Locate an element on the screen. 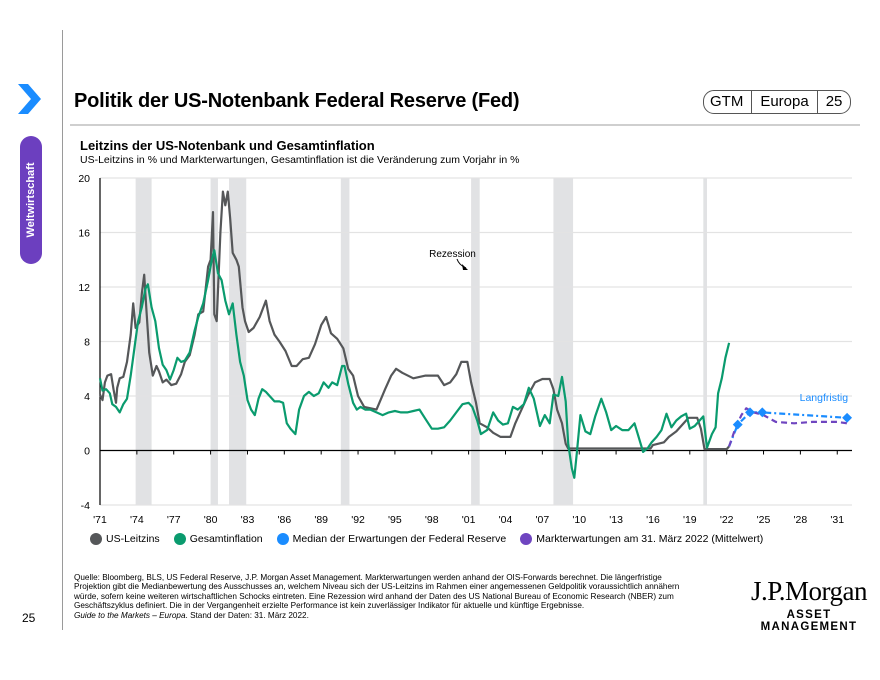  gtm-badge: GTM Europa 25 is located at coordinates (777, 102).